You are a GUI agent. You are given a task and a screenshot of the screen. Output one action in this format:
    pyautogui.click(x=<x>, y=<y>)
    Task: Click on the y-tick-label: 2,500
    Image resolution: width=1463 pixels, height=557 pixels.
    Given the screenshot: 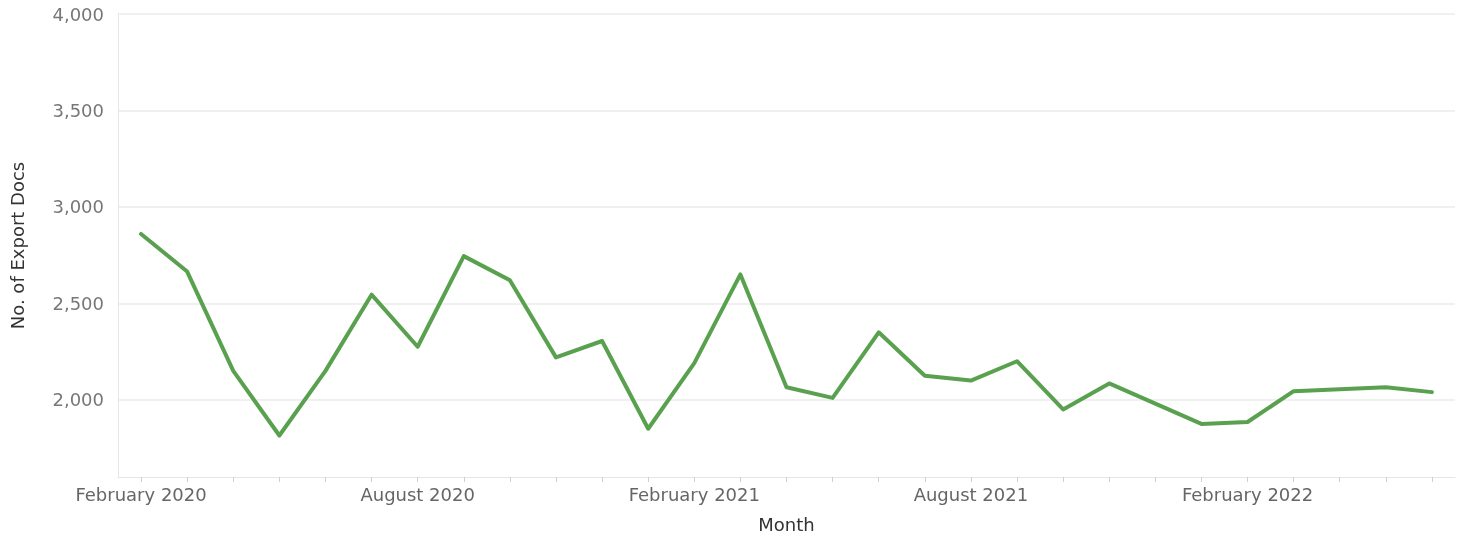 What is the action you would take?
    pyautogui.click(x=78, y=303)
    